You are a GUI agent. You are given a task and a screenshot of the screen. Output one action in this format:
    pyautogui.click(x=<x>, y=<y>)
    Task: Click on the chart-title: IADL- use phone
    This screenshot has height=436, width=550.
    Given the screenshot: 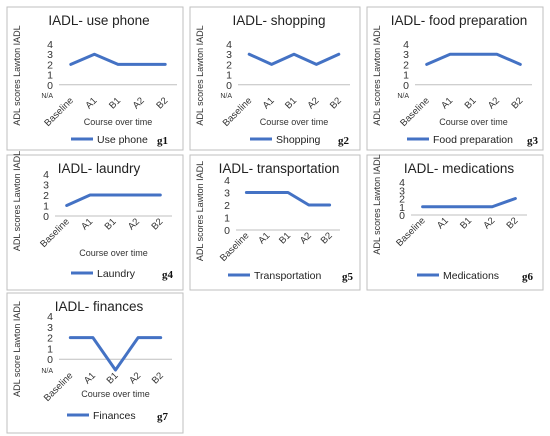 What is the action you would take?
    pyautogui.click(x=98, y=20)
    